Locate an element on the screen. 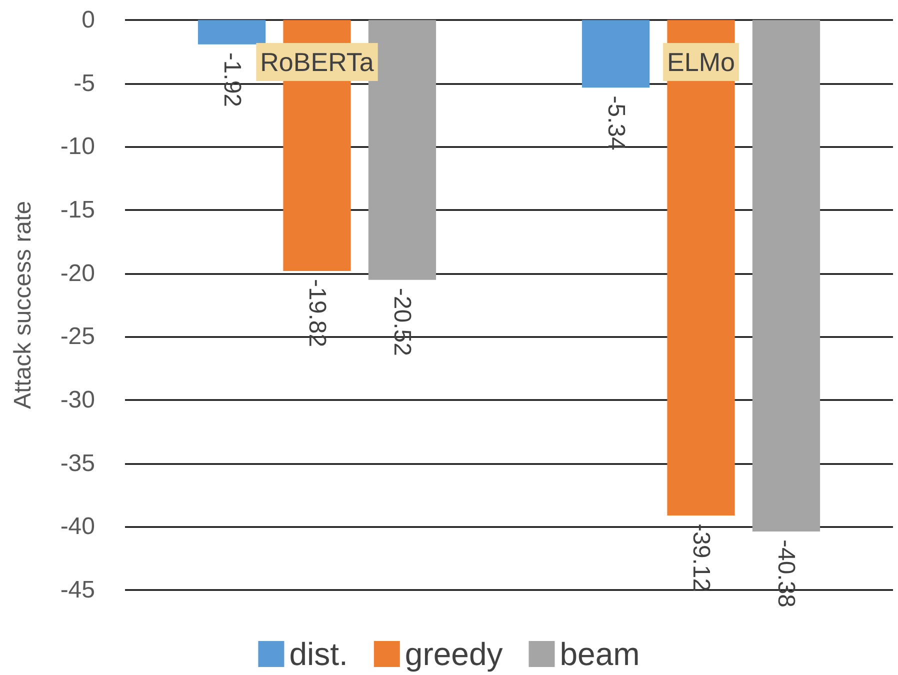 The width and height of the screenshot is (898, 675). x-tick-label: ELMo is located at coordinates (701, 62).